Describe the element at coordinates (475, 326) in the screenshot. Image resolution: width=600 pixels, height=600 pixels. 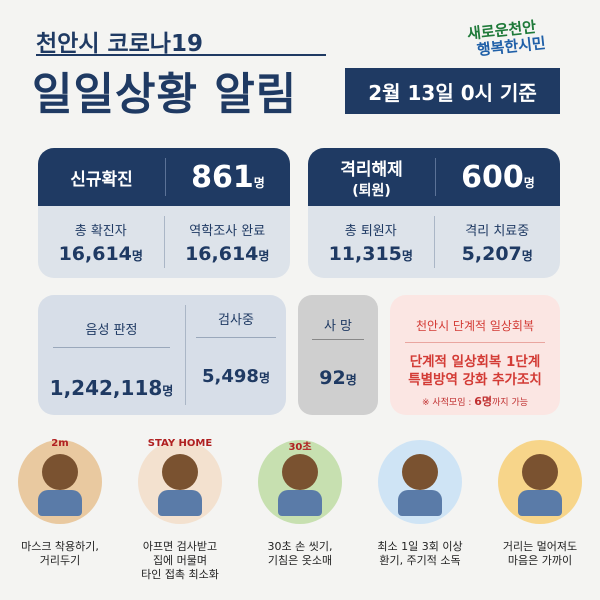
I see `notice-title: 천안시 단계적 일상회복` at that location.